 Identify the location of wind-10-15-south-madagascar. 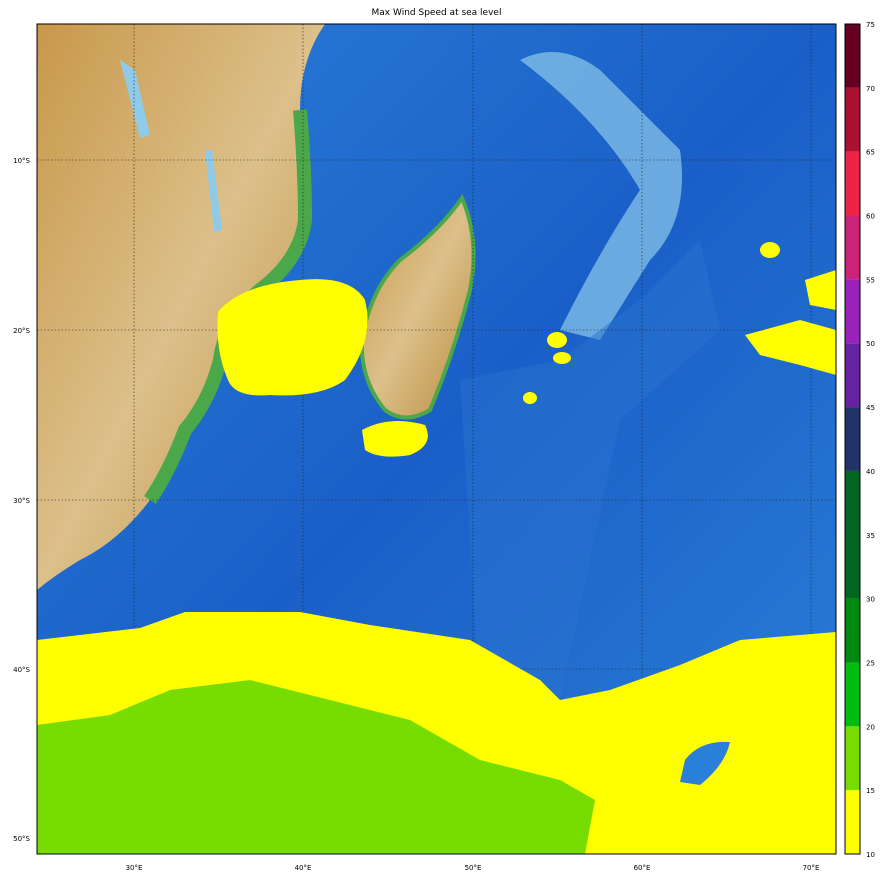
(395, 439).